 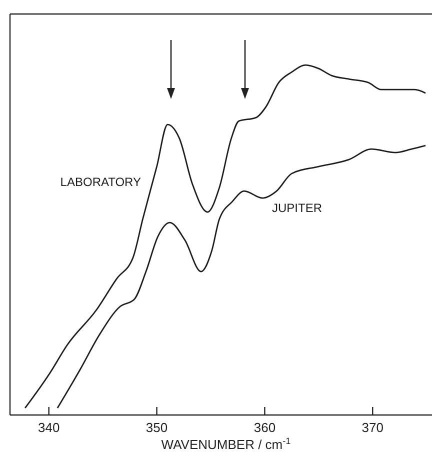 I want to click on series-label: JUPITER, so click(x=297, y=208).